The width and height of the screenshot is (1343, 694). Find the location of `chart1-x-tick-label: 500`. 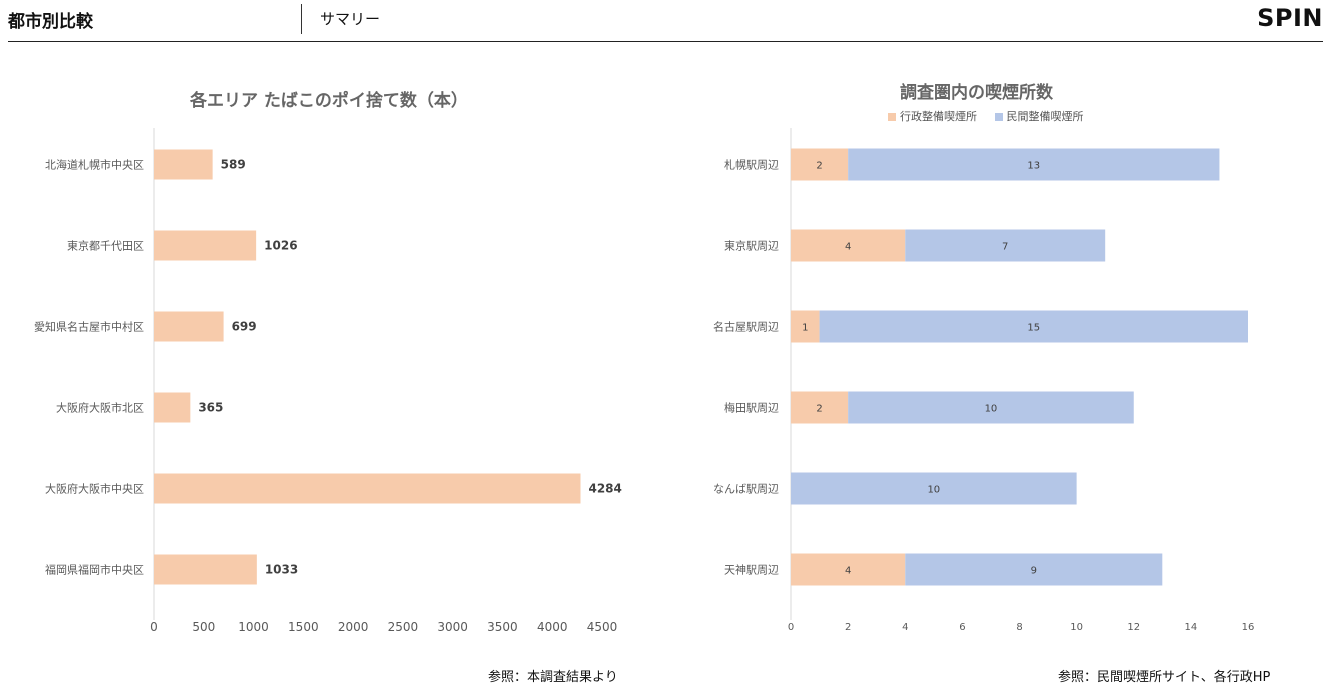

chart1-x-tick-label: 500 is located at coordinates (203, 627).